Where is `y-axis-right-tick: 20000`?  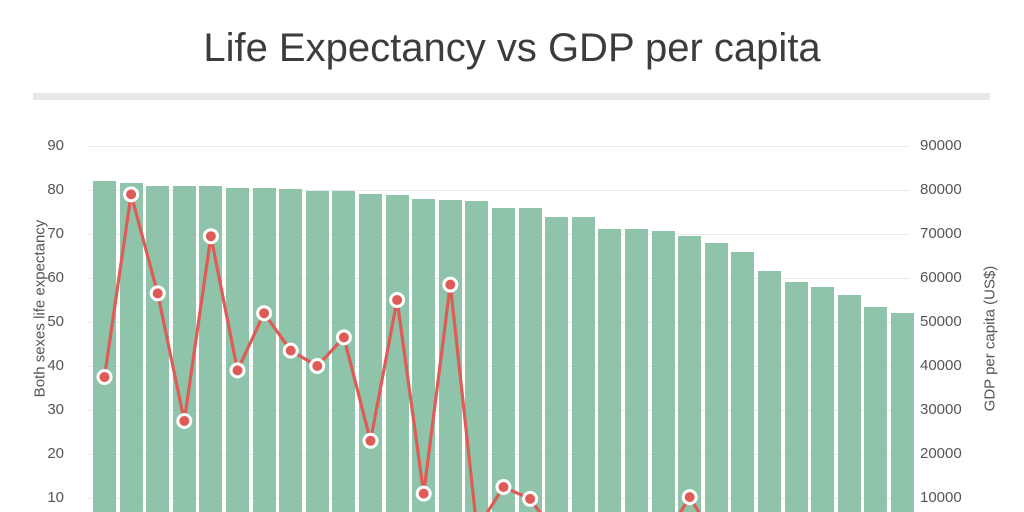 y-axis-right-tick: 20000 is located at coordinates (941, 453).